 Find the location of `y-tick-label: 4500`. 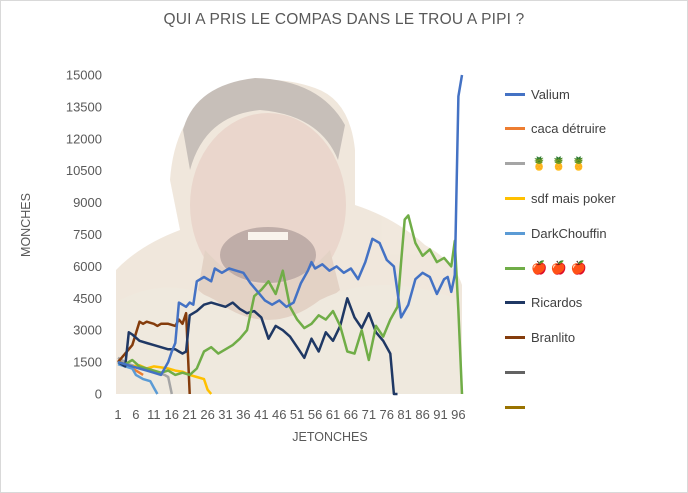

y-tick-label: 4500 is located at coordinates (87, 298).